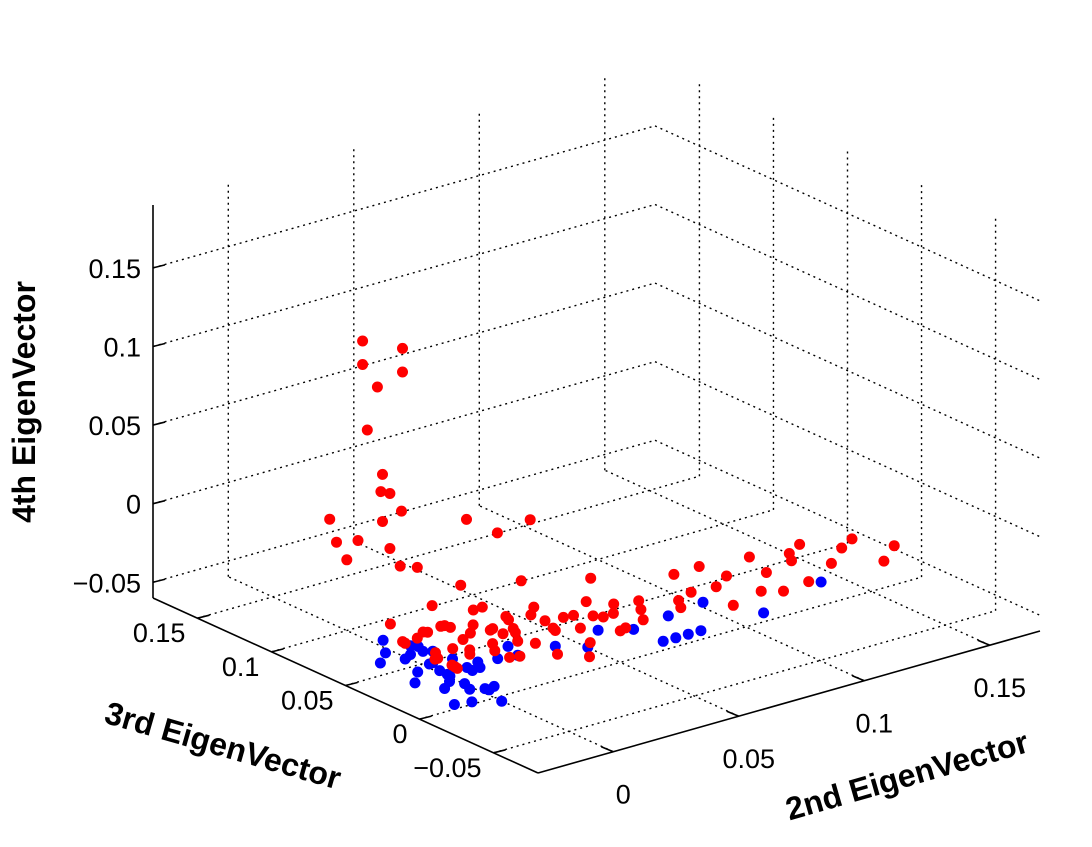  I want to click on y-tick-label: −0.05, so click(447, 768).